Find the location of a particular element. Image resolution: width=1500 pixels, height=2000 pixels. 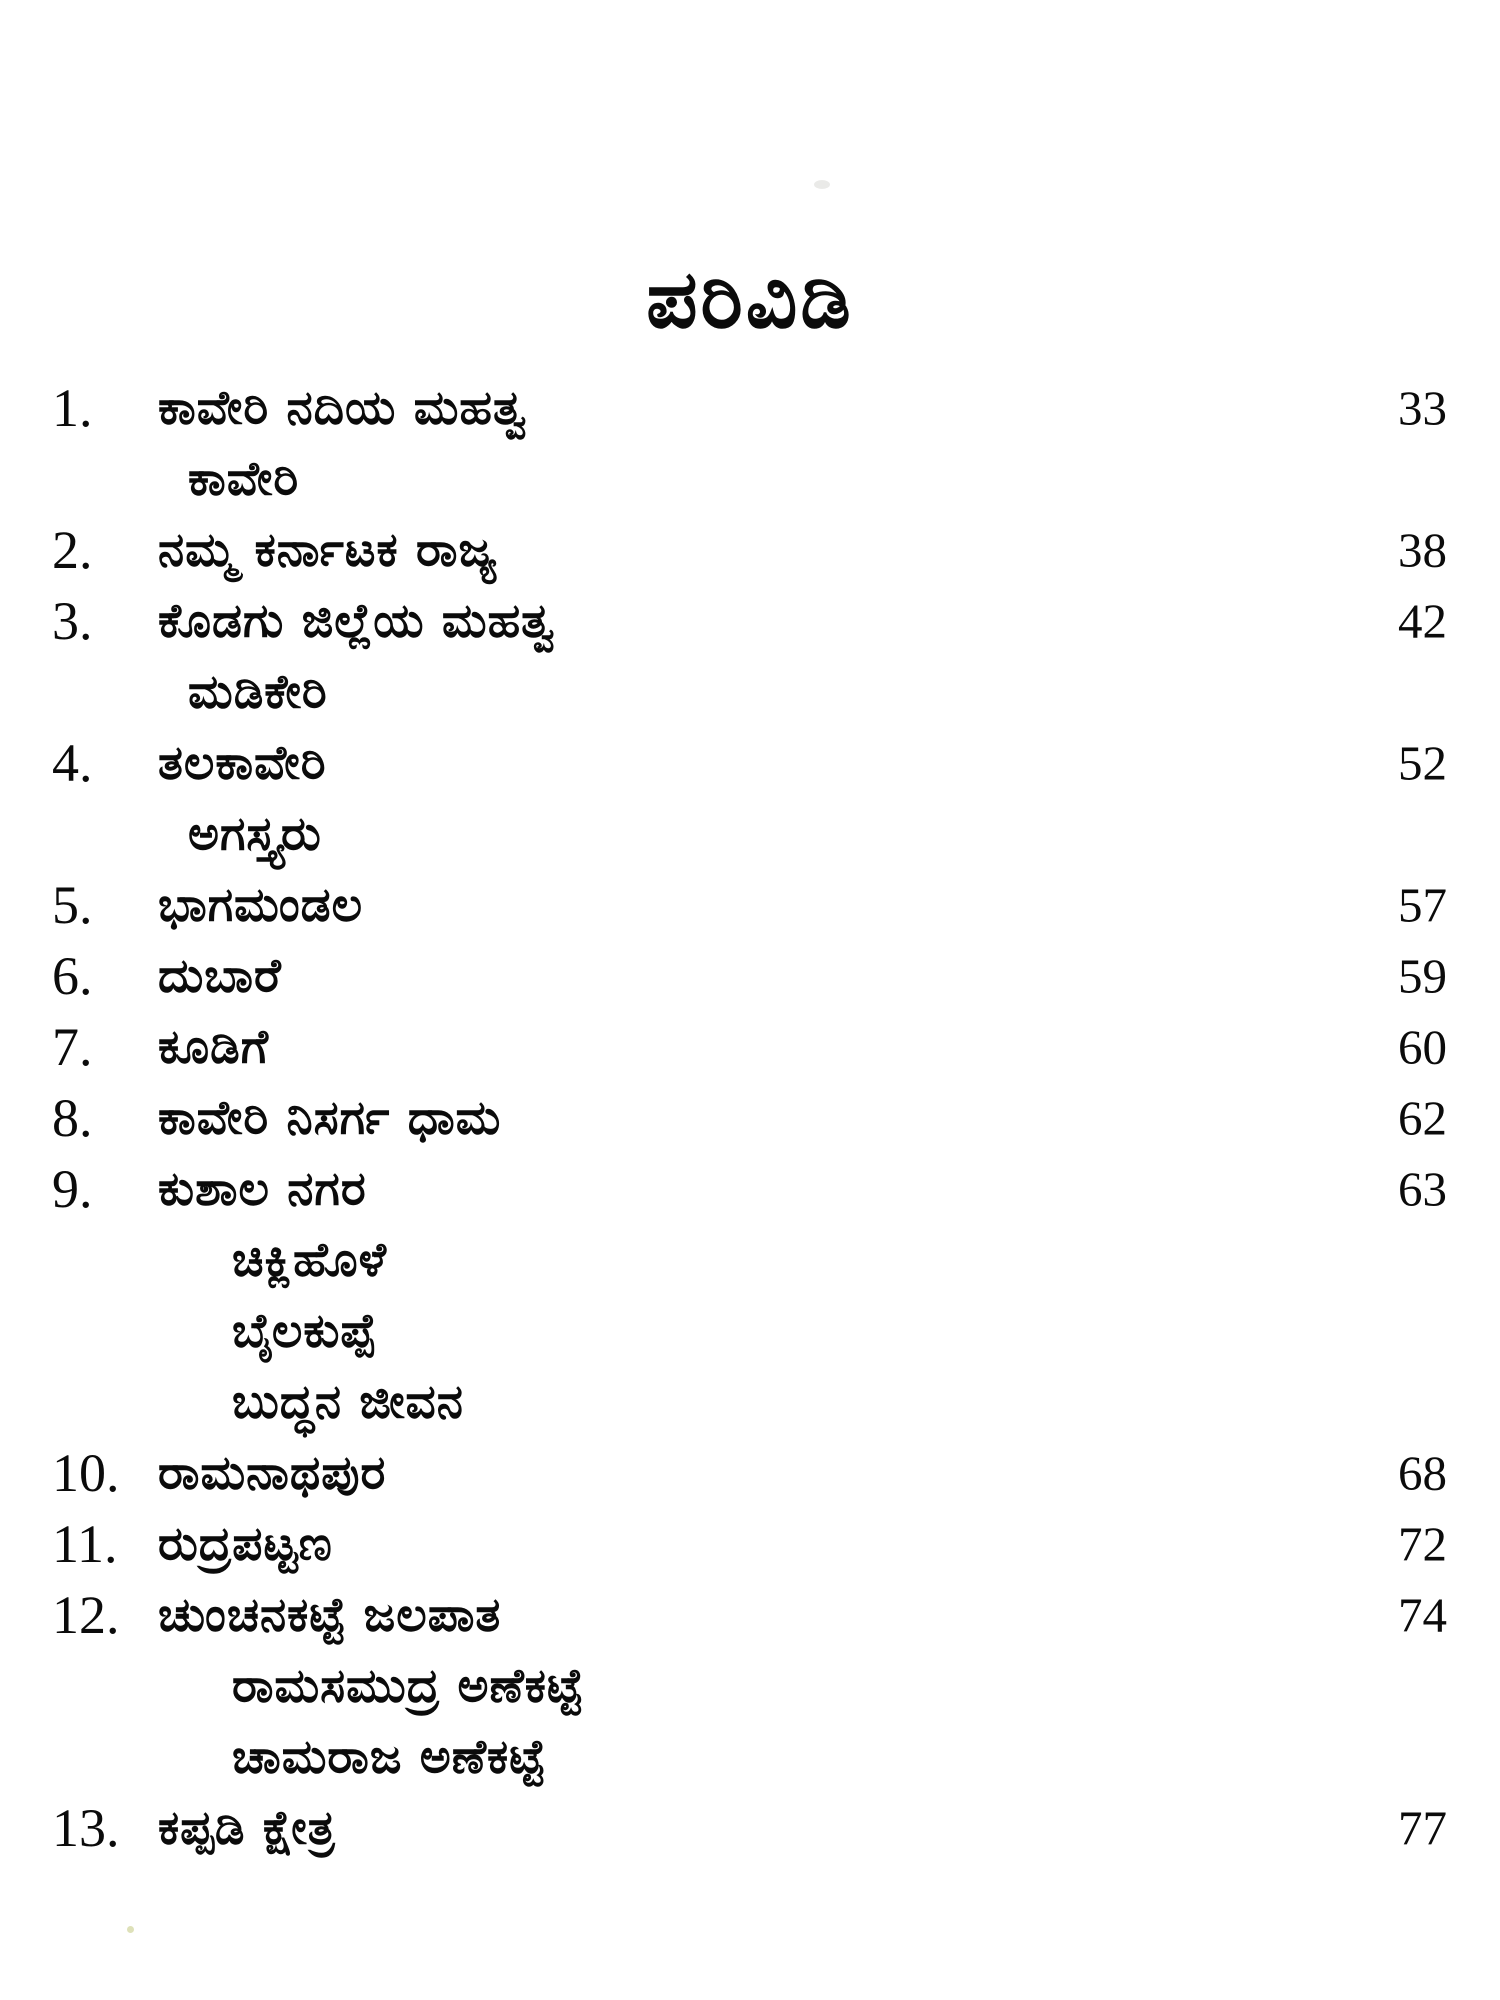

entry-page-number: 38 is located at coordinates (1422, 549).